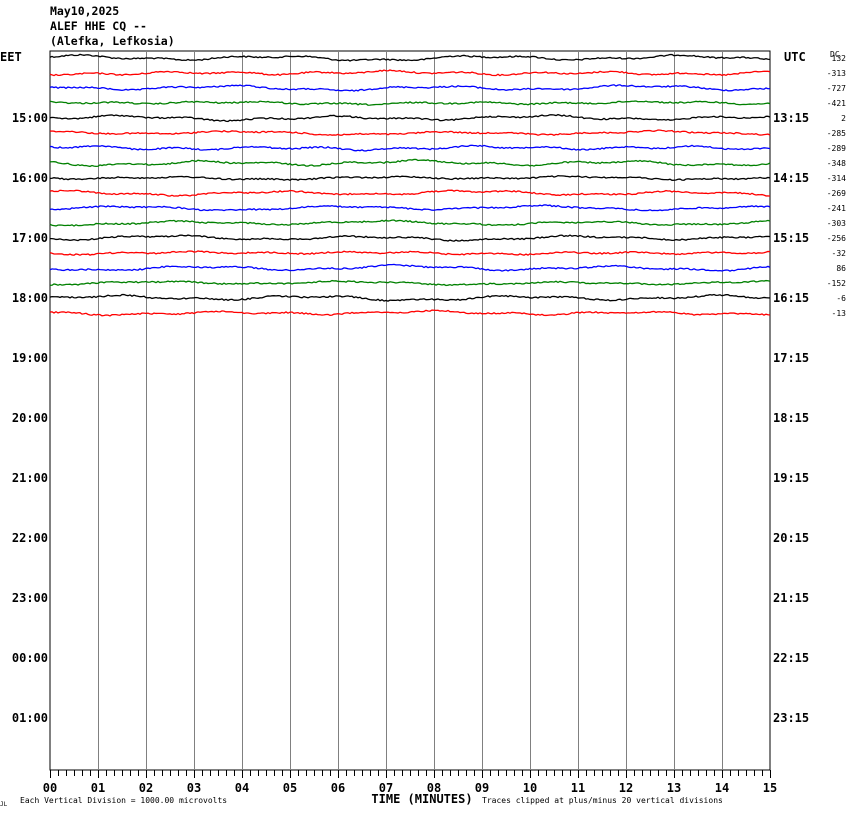  I want to click on right-hour-label: 21:15, so click(791, 598).